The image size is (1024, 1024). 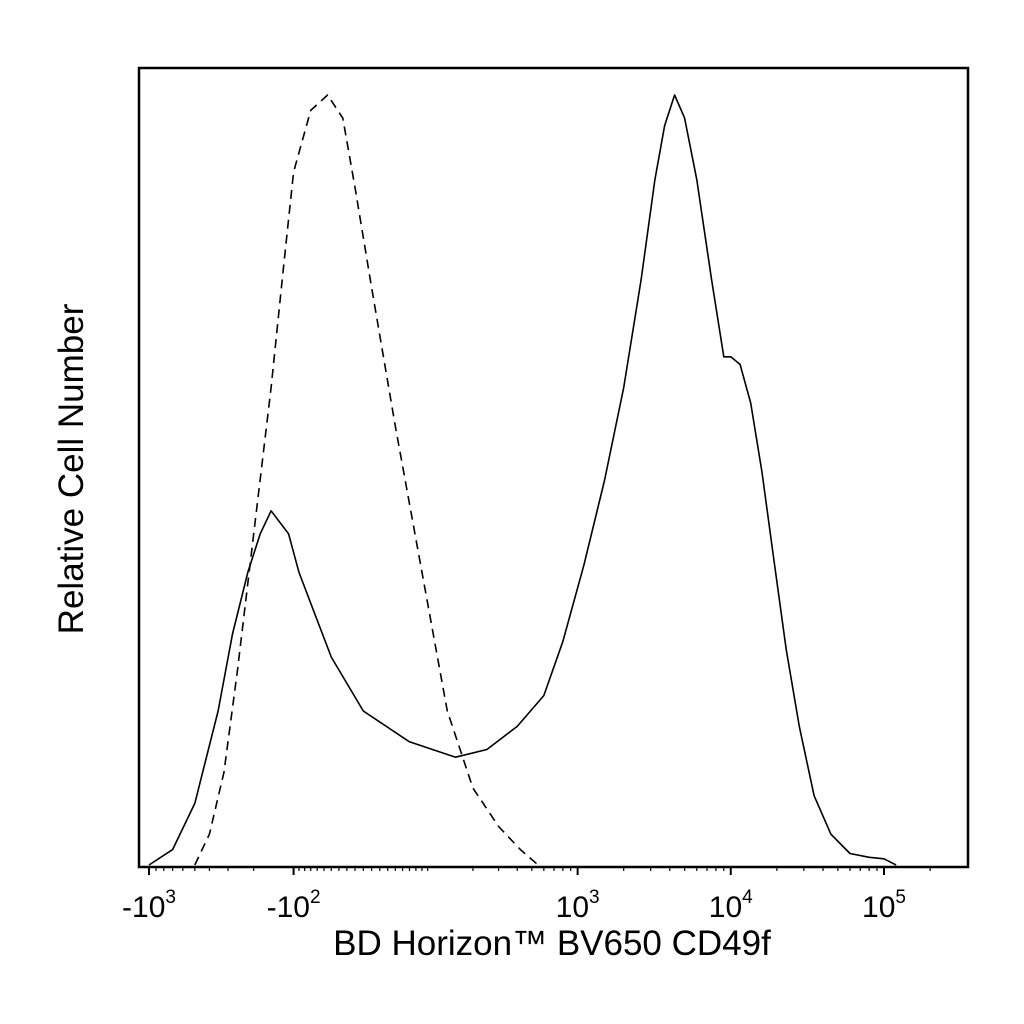 What do you see at coordinates (71, 468) in the screenshot?
I see `y-axis-label: Relative Cell Number` at bounding box center [71, 468].